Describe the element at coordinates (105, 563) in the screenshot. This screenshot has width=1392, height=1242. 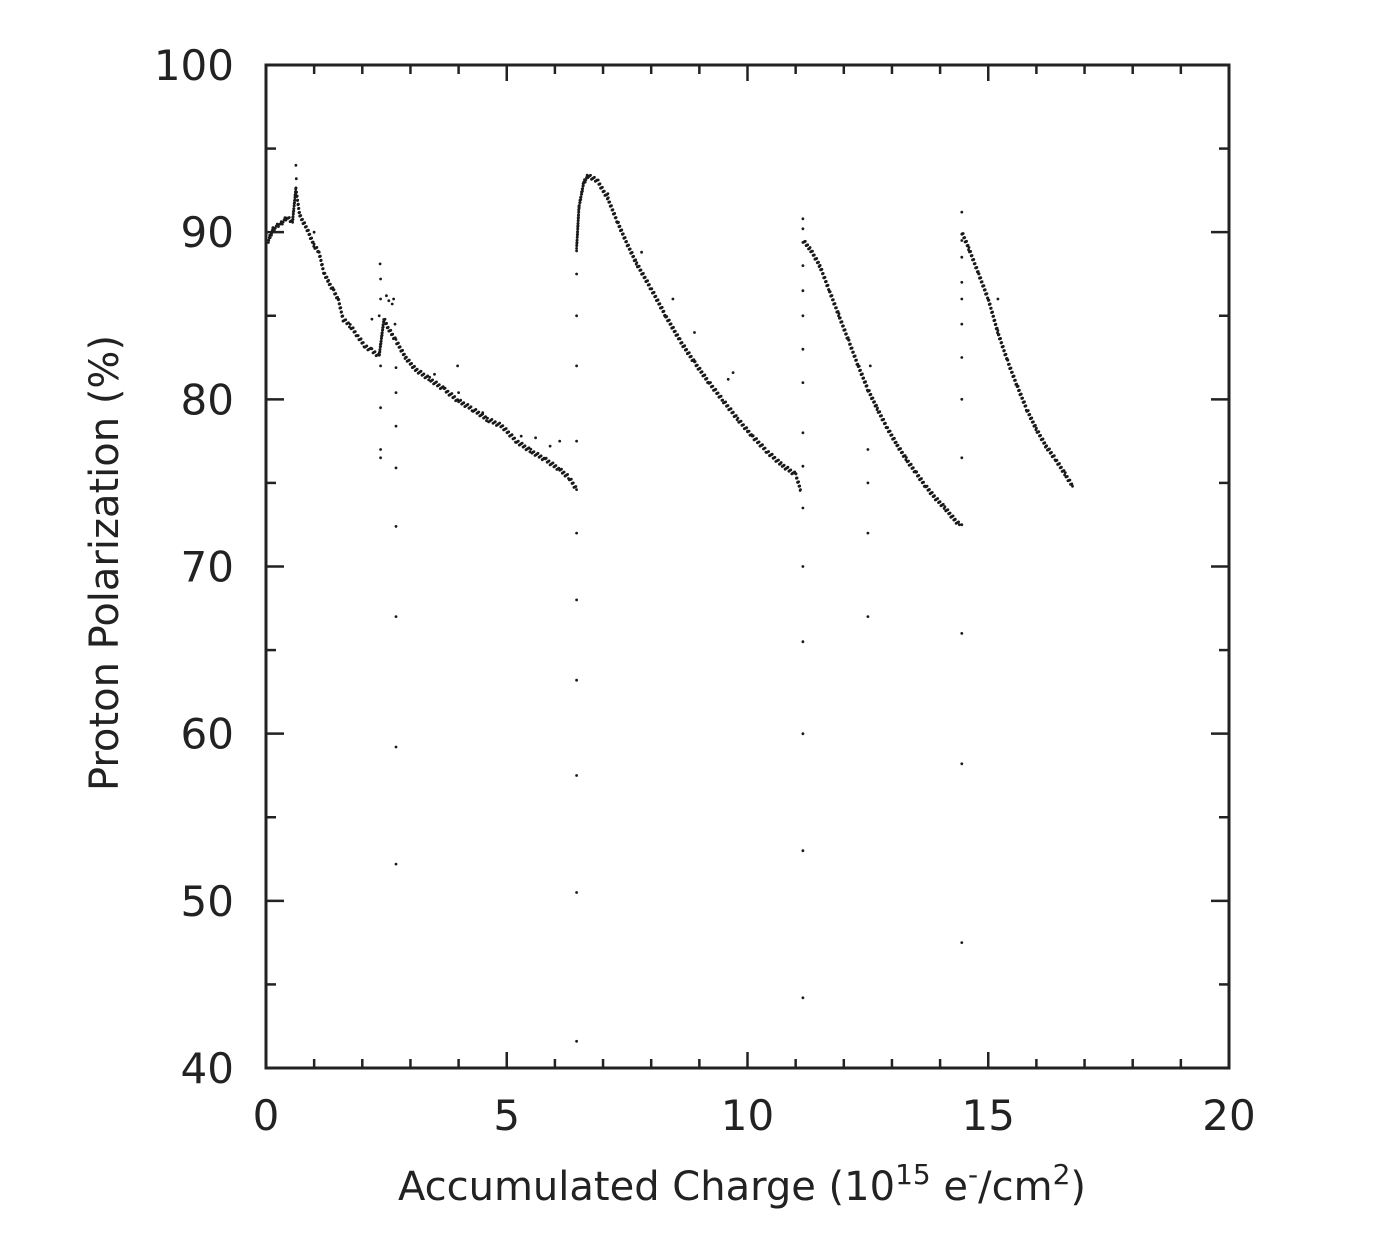
I see `y-axis-title: Proton Polarization (%)` at that location.